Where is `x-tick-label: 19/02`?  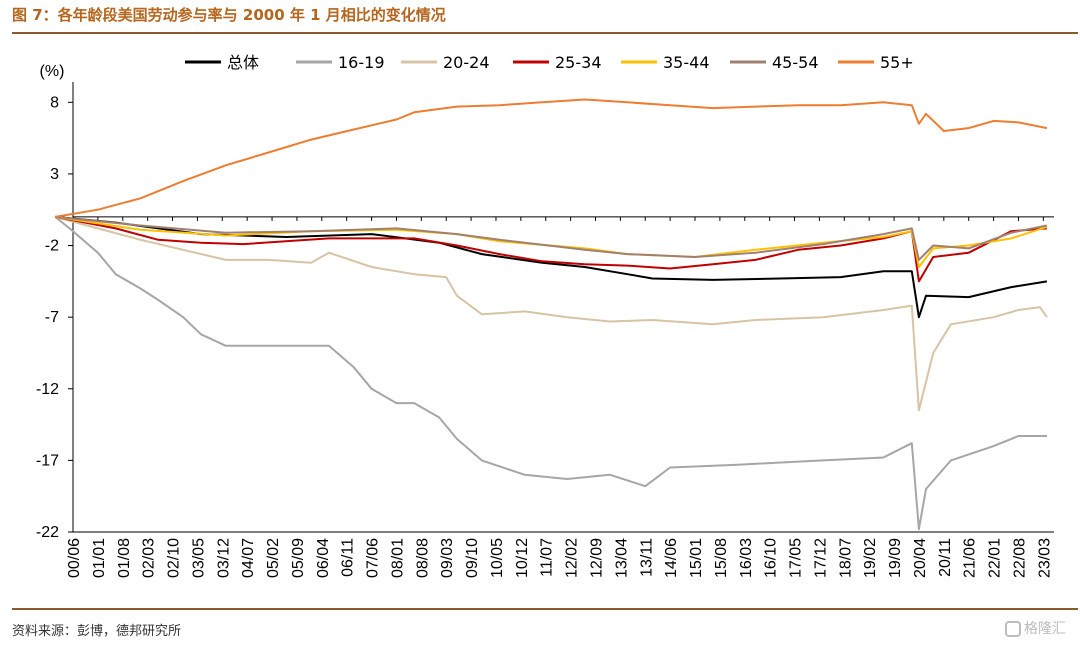 x-tick-label: 19/02 is located at coordinates (870, 558).